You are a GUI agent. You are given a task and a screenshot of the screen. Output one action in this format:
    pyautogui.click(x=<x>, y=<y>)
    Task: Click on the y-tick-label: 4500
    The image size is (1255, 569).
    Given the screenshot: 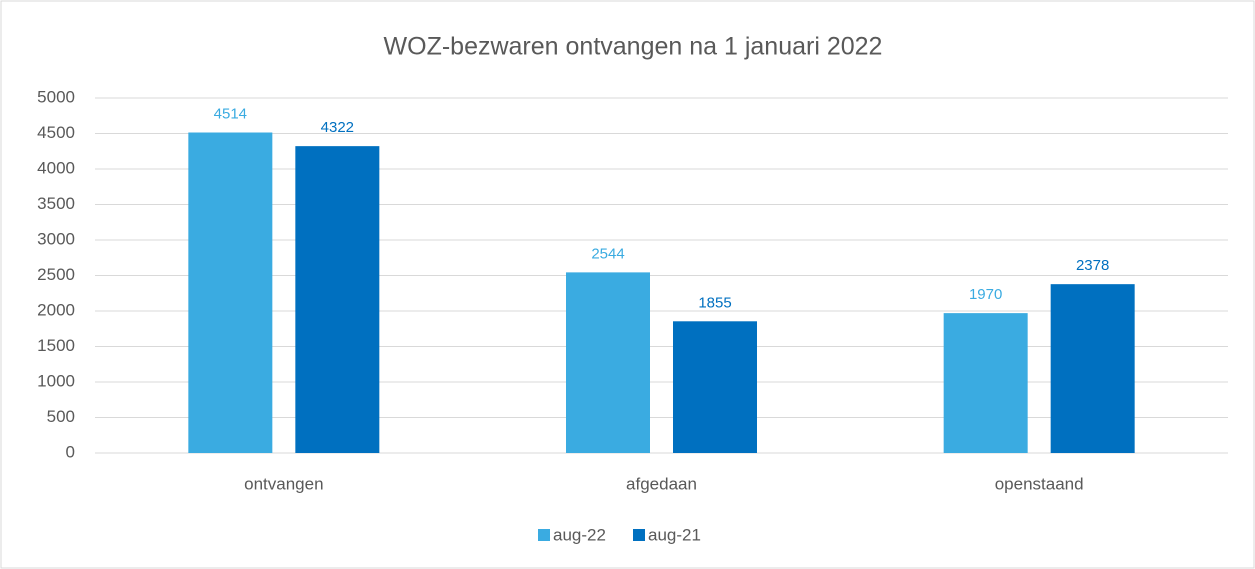 What is the action you would take?
    pyautogui.click(x=56, y=132)
    